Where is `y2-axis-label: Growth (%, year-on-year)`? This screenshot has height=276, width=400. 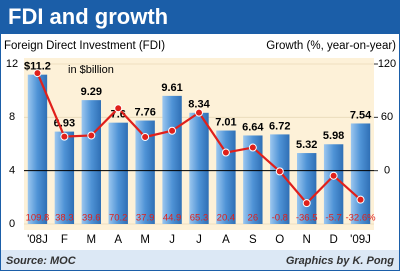
y2-axis-label: Growth (%, year-on-year) is located at coordinates (331, 46).